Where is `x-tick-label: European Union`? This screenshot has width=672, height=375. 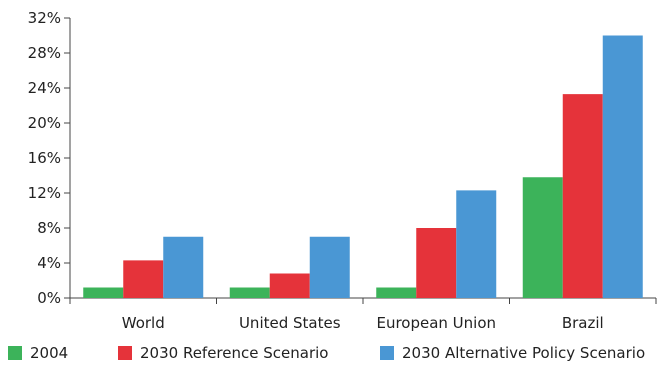 x-tick-label: European Union is located at coordinates (436, 323).